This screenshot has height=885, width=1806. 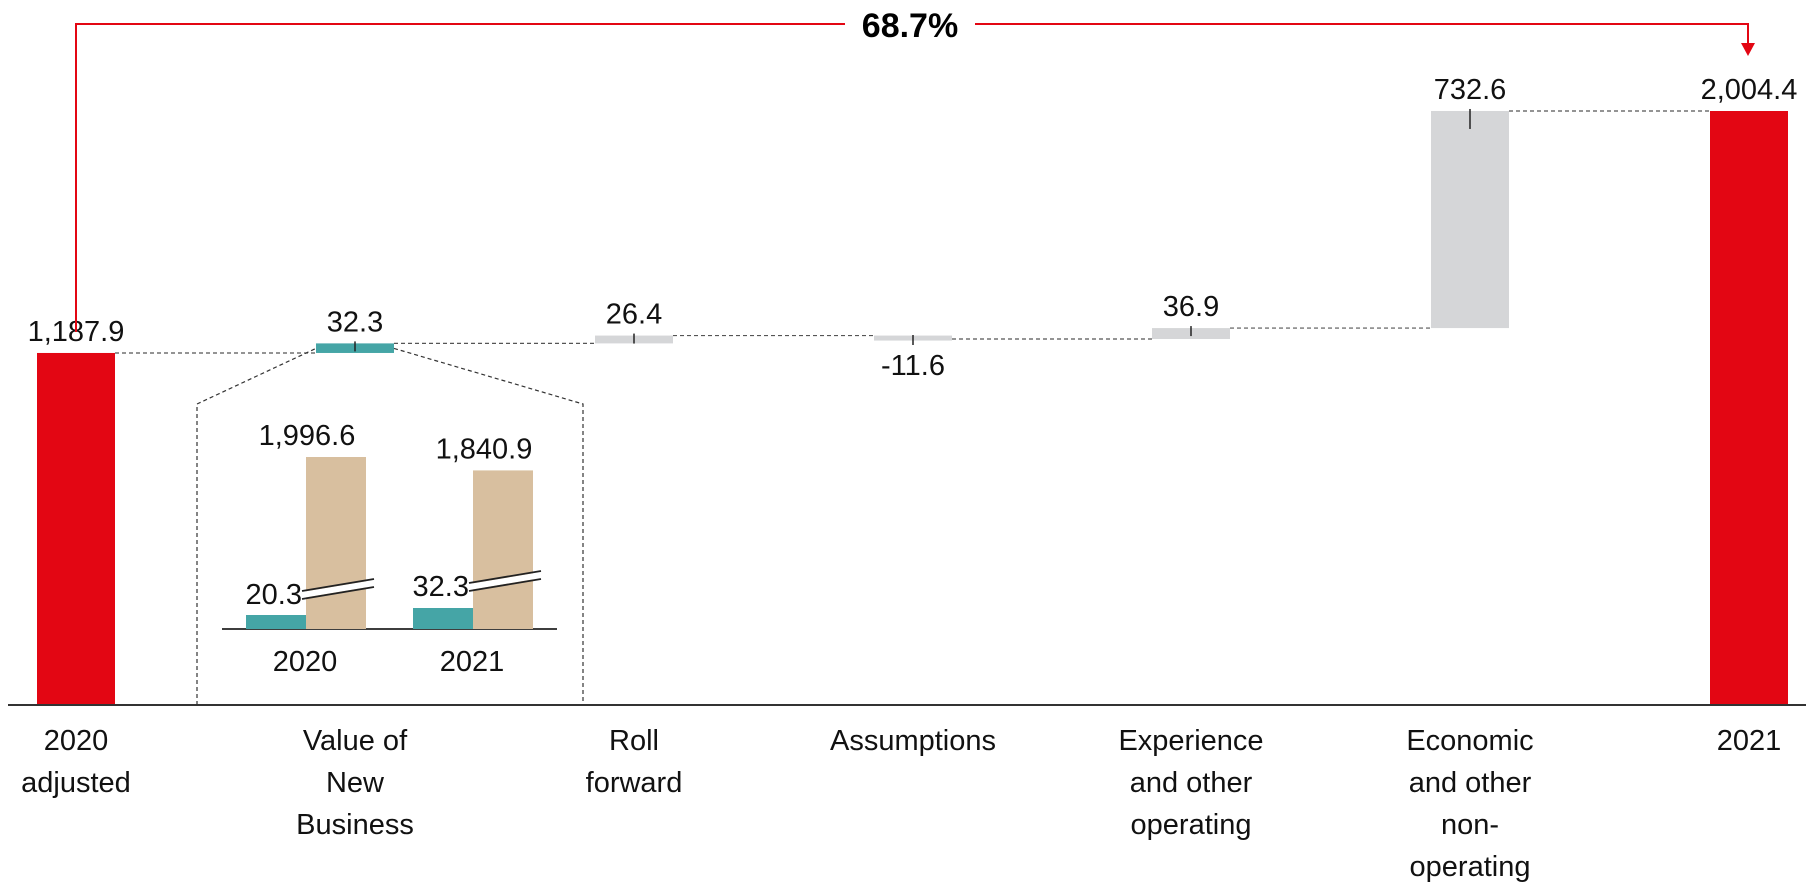 What do you see at coordinates (634, 762) in the screenshot?
I see `category-label-roll: Roll forward` at bounding box center [634, 762].